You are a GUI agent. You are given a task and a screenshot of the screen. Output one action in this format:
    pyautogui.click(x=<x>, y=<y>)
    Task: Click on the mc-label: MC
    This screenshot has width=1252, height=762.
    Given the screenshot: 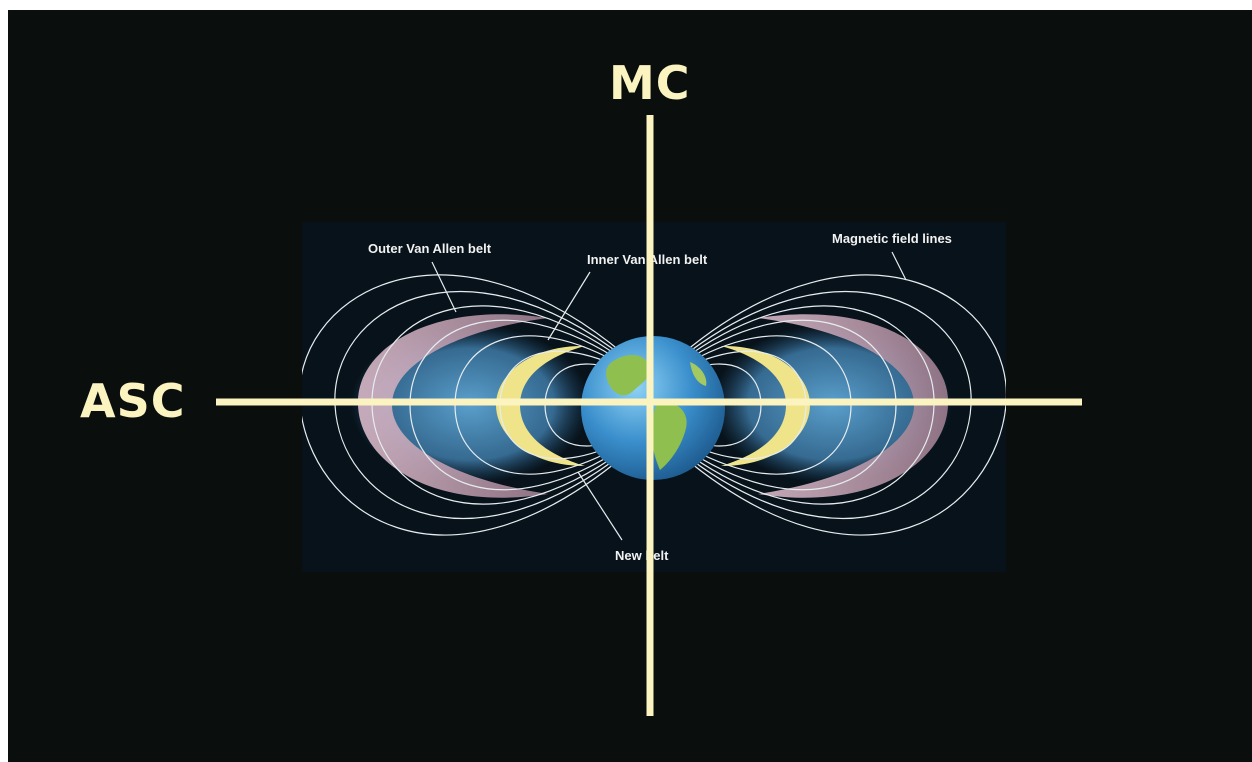 What is the action you would take?
    pyautogui.click(x=650, y=83)
    